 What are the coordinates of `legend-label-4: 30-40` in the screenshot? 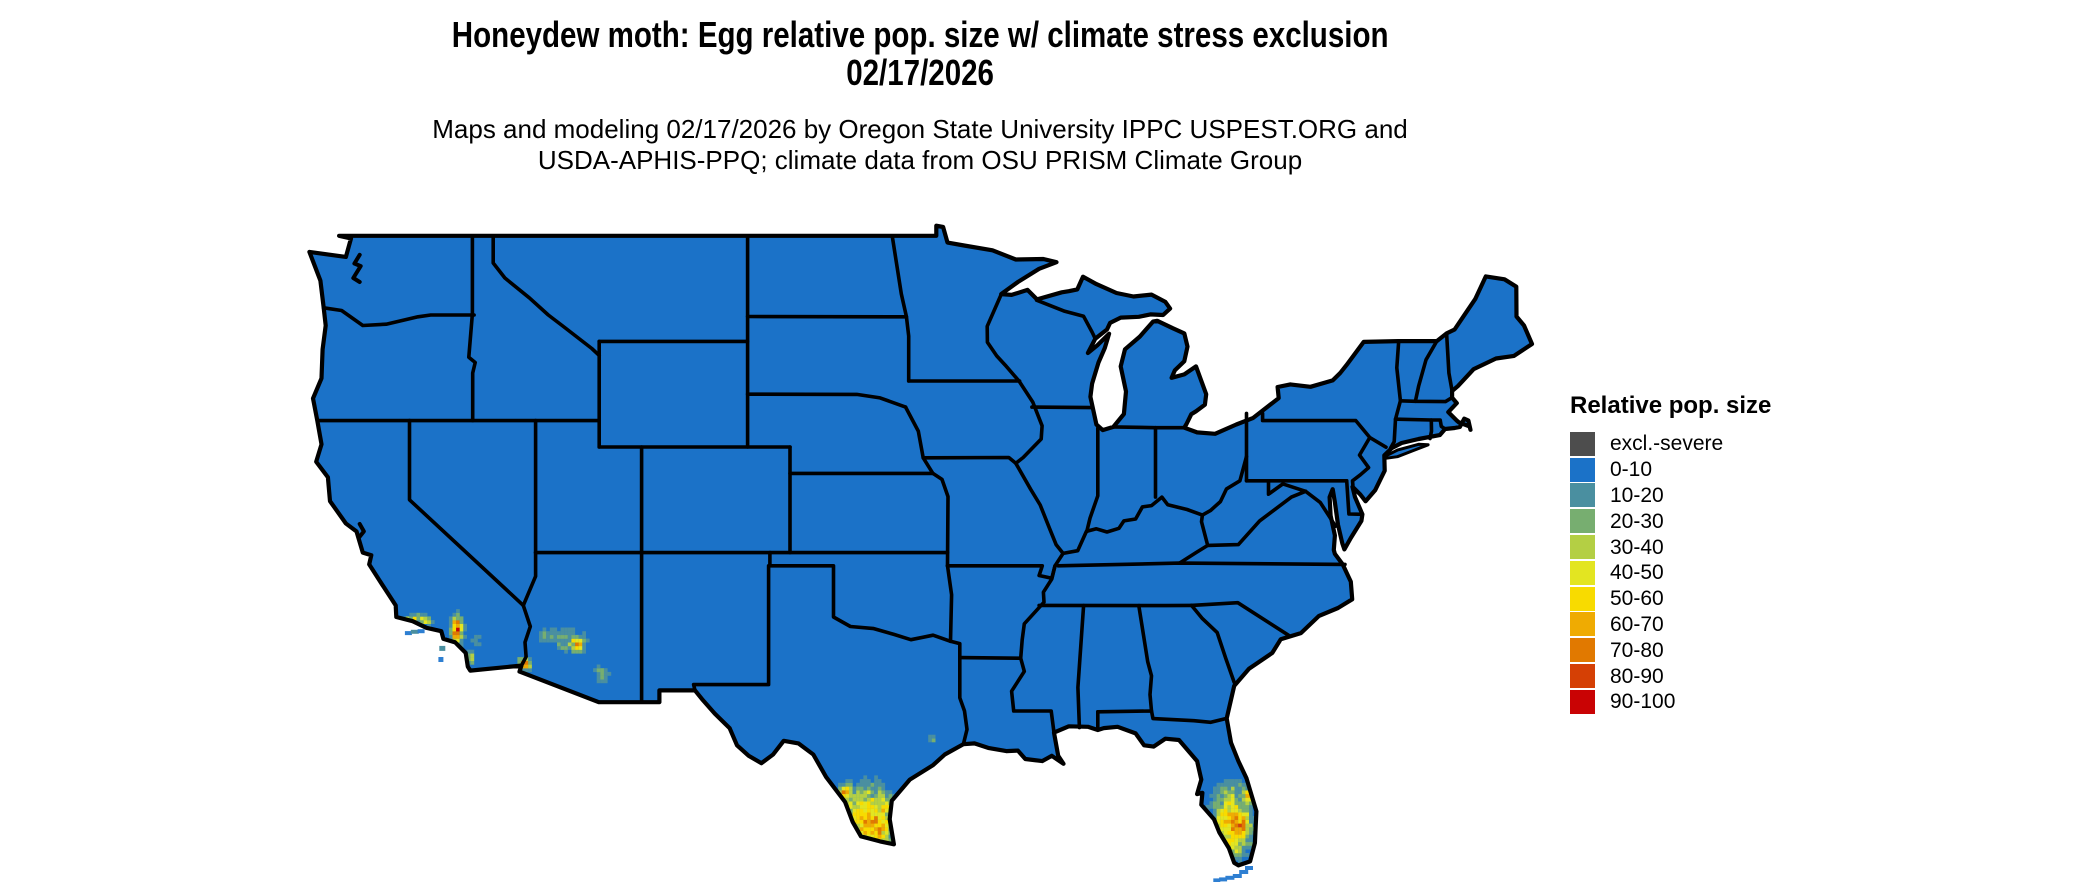 It's located at (1637, 547).